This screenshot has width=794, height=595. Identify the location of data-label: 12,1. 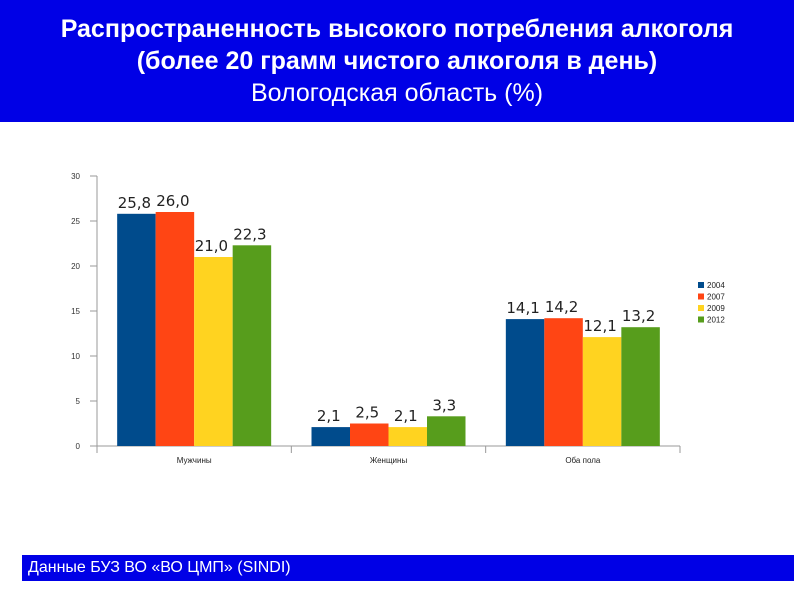
(599, 326).